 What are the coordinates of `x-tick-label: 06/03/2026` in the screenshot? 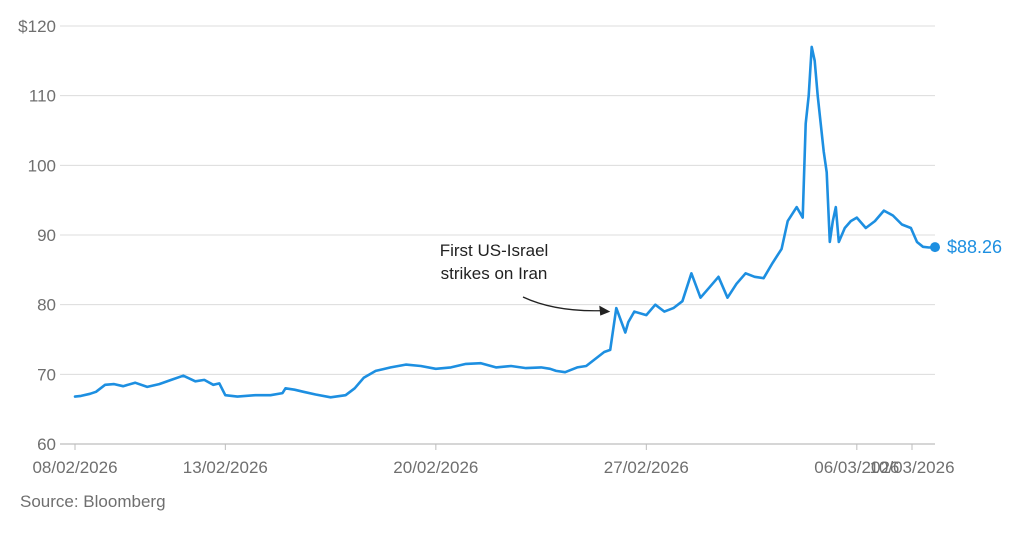 It's located at (856, 467).